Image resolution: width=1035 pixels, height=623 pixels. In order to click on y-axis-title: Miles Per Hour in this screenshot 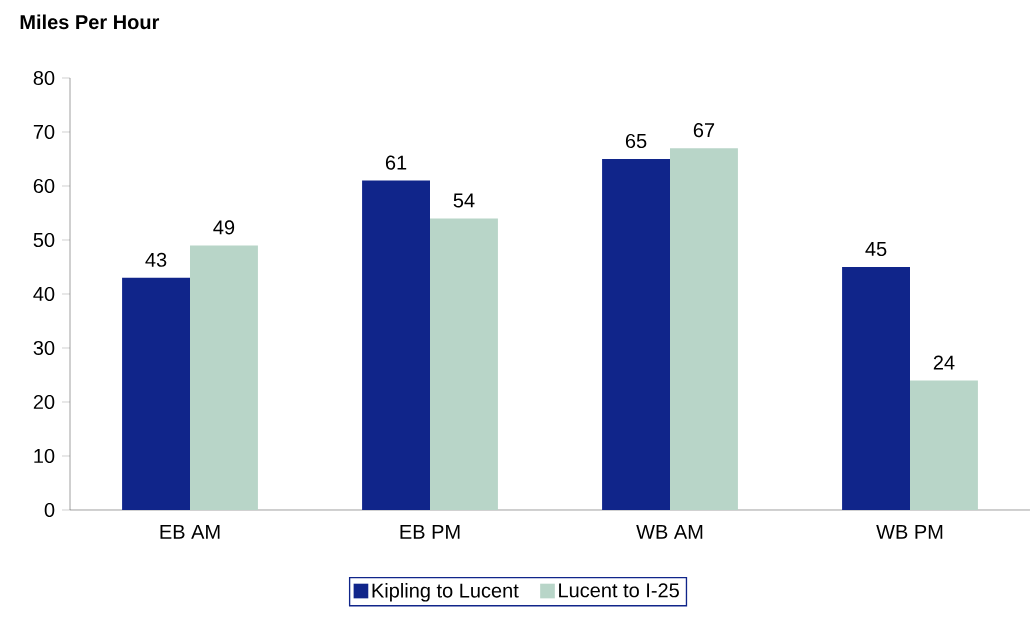, I will do `click(90, 22)`.